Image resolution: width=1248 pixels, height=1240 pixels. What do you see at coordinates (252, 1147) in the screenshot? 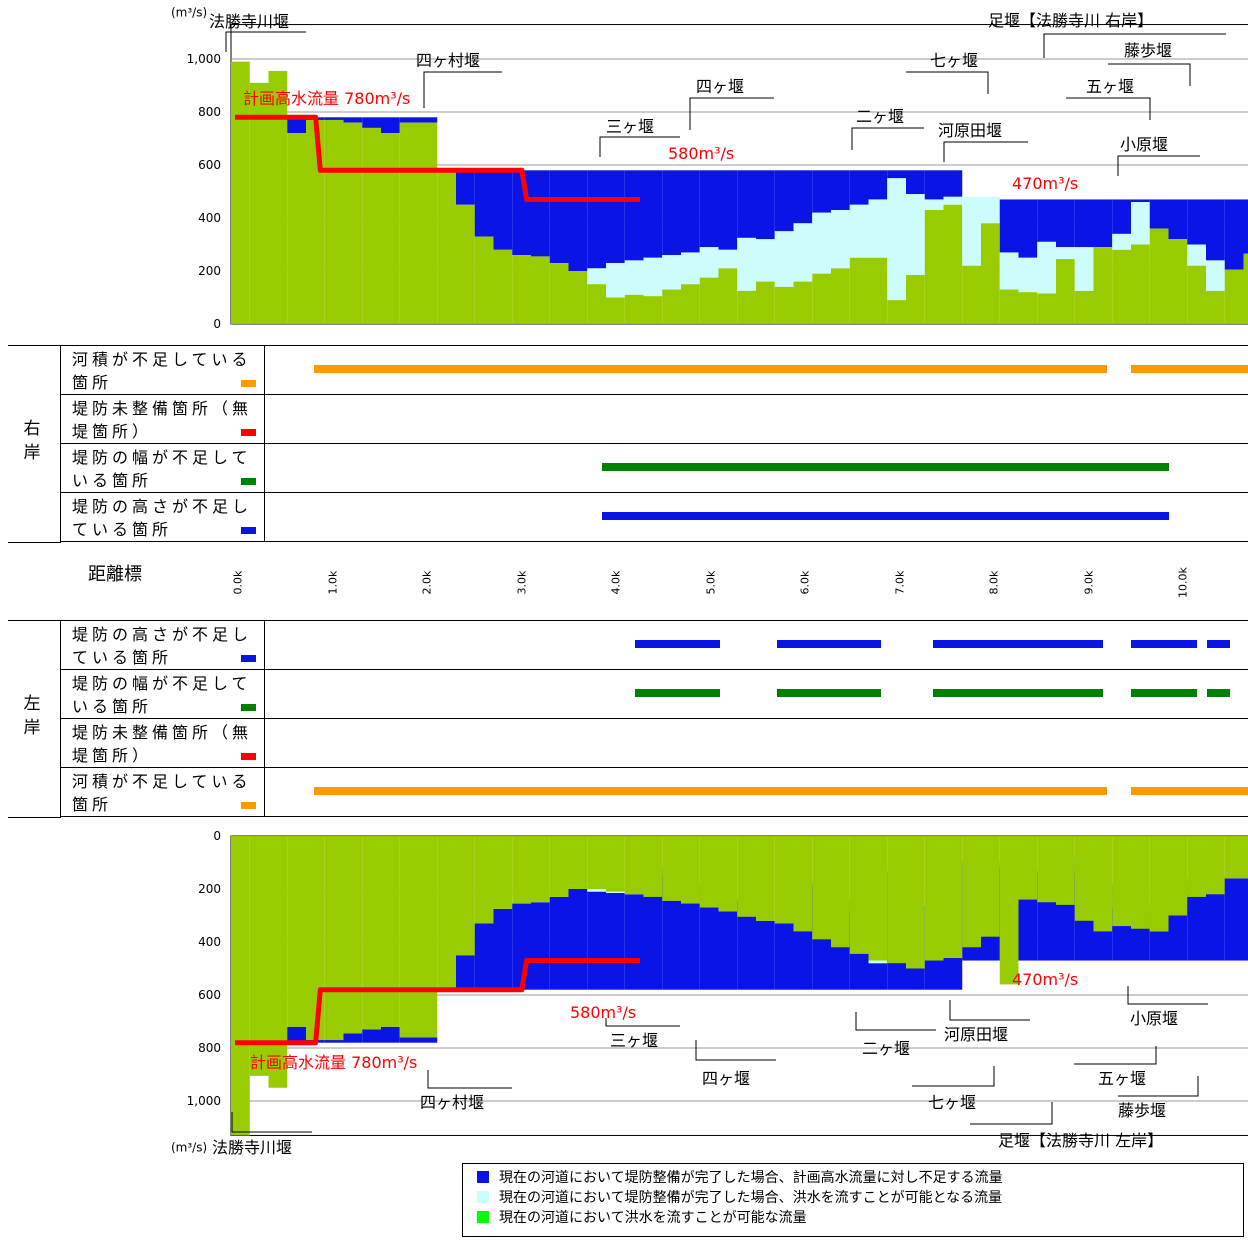
I see `weir-label: 法勝寺川堰` at bounding box center [252, 1147].